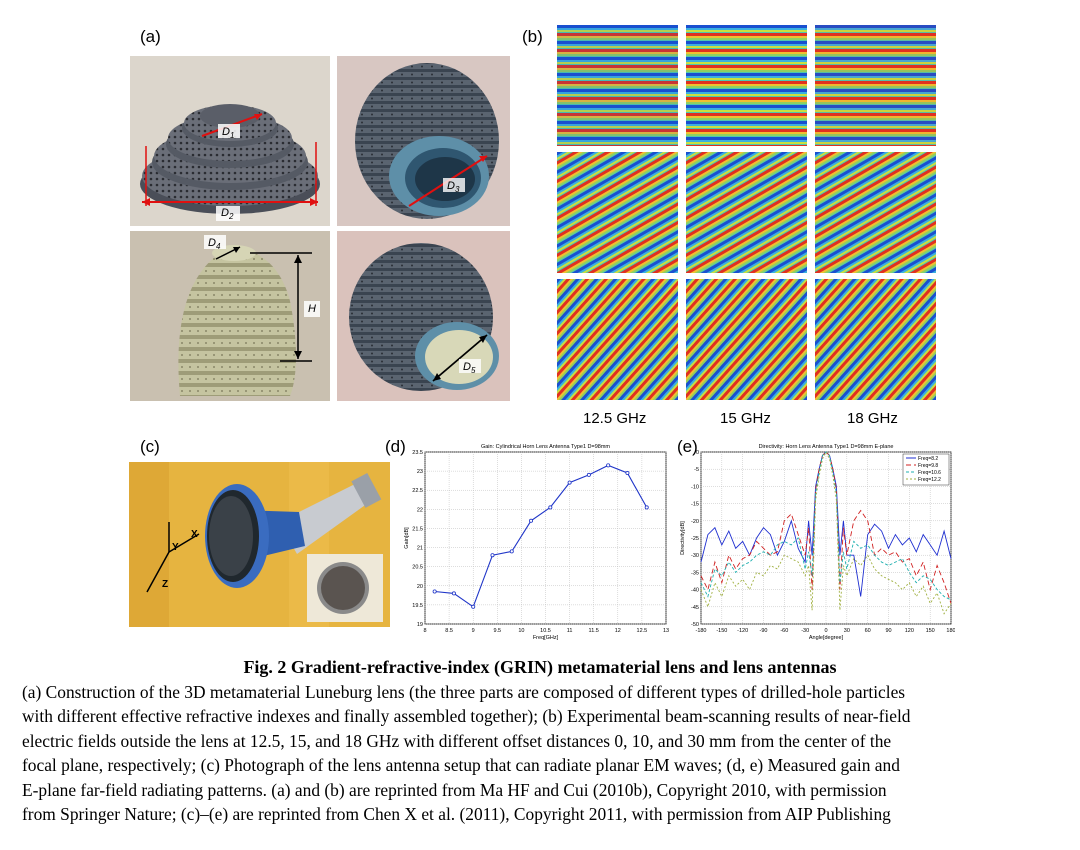 The height and width of the screenshot is (850, 1080). I want to click on x-tick-label: 180, so click(950, 631).